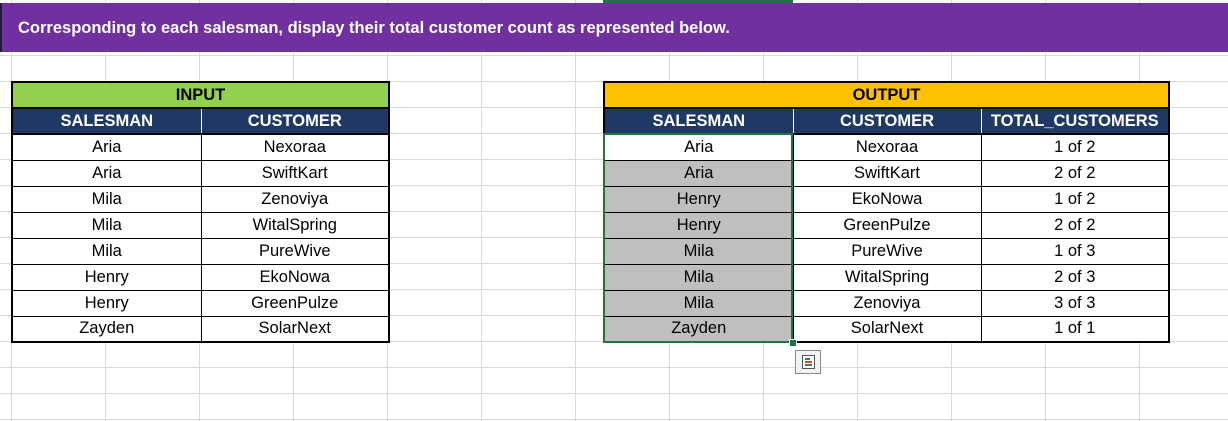  I want to click on table-row: Henry GreenPulze 2 of 2, so click(886, 225).